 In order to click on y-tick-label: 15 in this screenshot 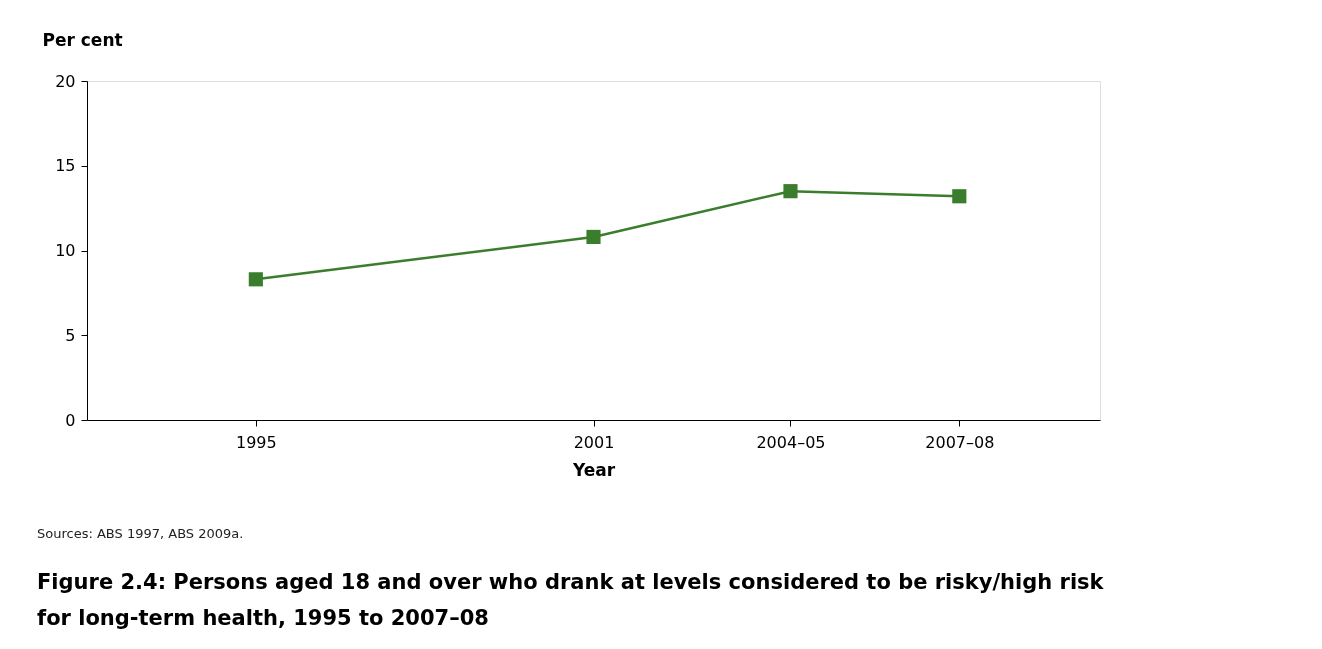, I will do `click(65, 166)`.